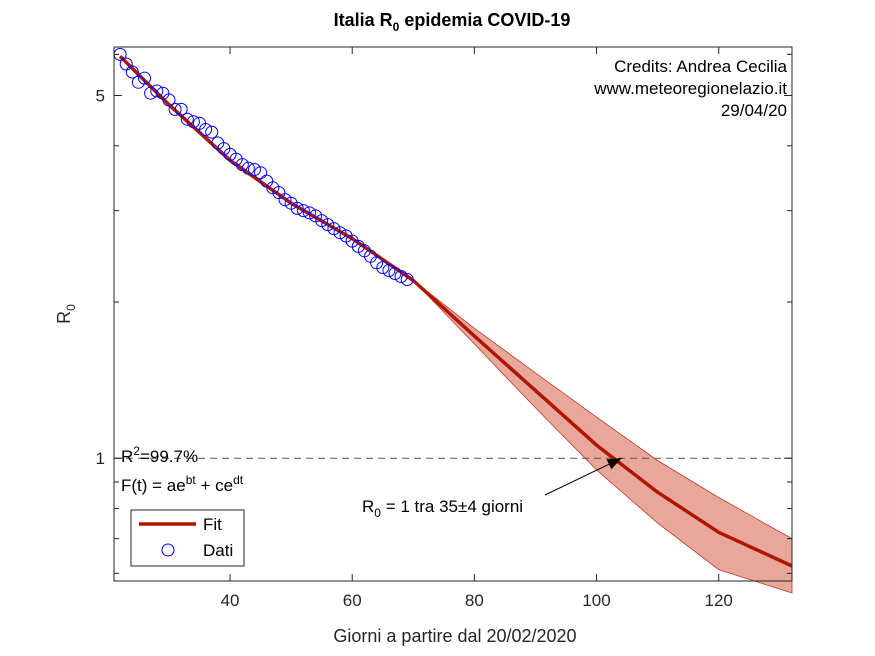 This screenshot has width=875, height=656. I want to click on annotation-text: R0 = 1 tra 35±4 giorni, so click(442, 508).